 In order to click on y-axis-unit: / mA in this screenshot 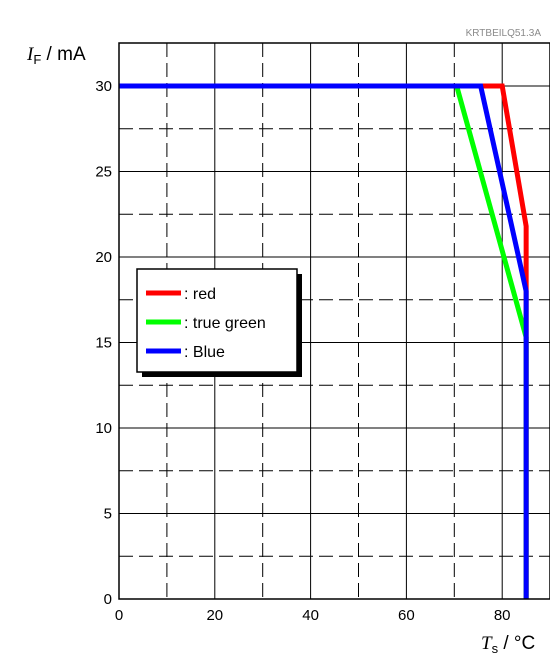, I will do `click(63, 54)`.